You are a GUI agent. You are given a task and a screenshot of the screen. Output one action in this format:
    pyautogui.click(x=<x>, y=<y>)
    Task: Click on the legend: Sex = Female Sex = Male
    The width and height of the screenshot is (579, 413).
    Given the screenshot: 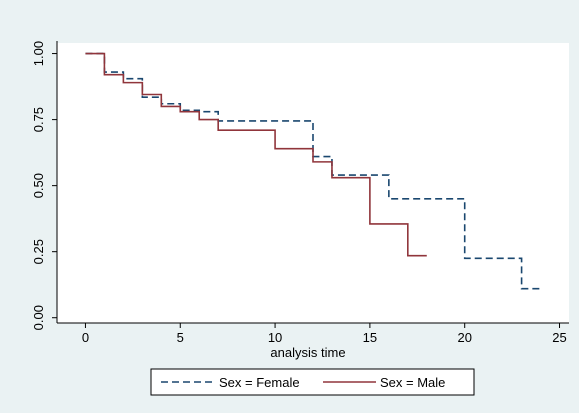 What is the action you would take?
    pyautogui.click(x=312, y=382)
    